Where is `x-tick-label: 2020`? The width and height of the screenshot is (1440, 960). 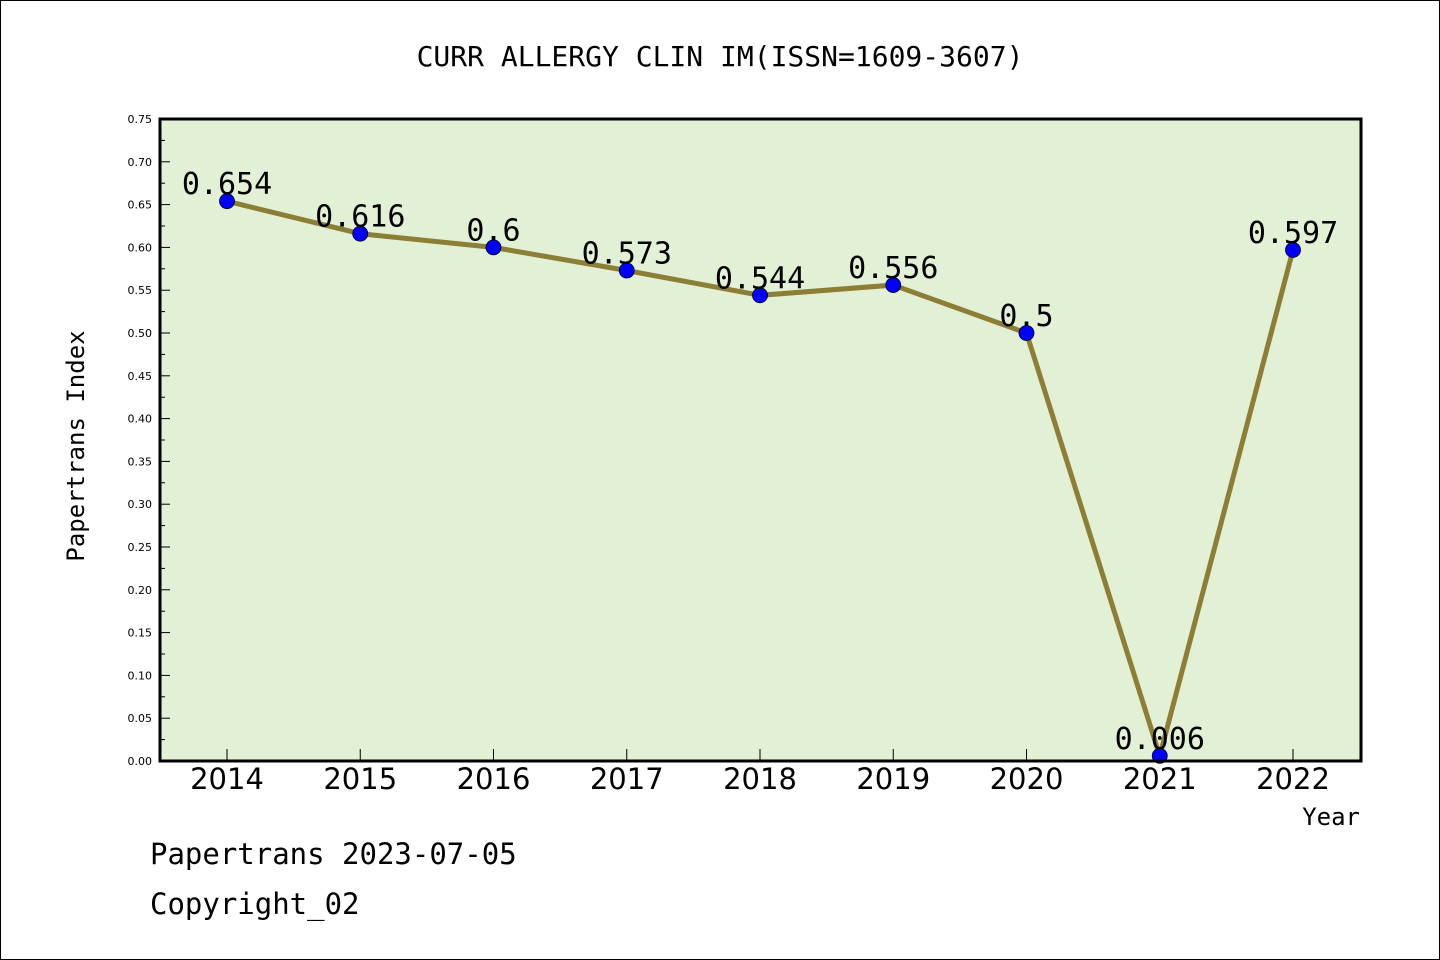
x-tick-label: 2020 is located at coordinates (1027, 779).